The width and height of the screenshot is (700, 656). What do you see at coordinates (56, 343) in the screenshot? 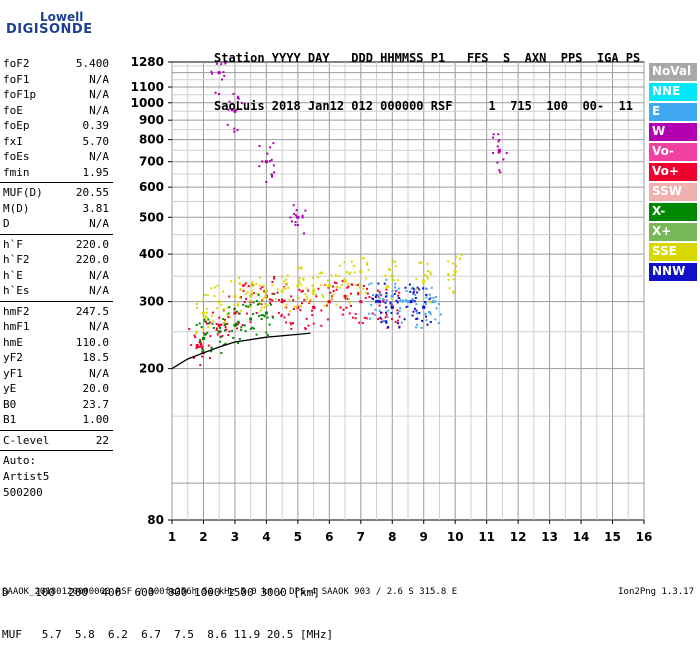
I see `param-row: hmE 110.0` at bounding box center [56, 343].